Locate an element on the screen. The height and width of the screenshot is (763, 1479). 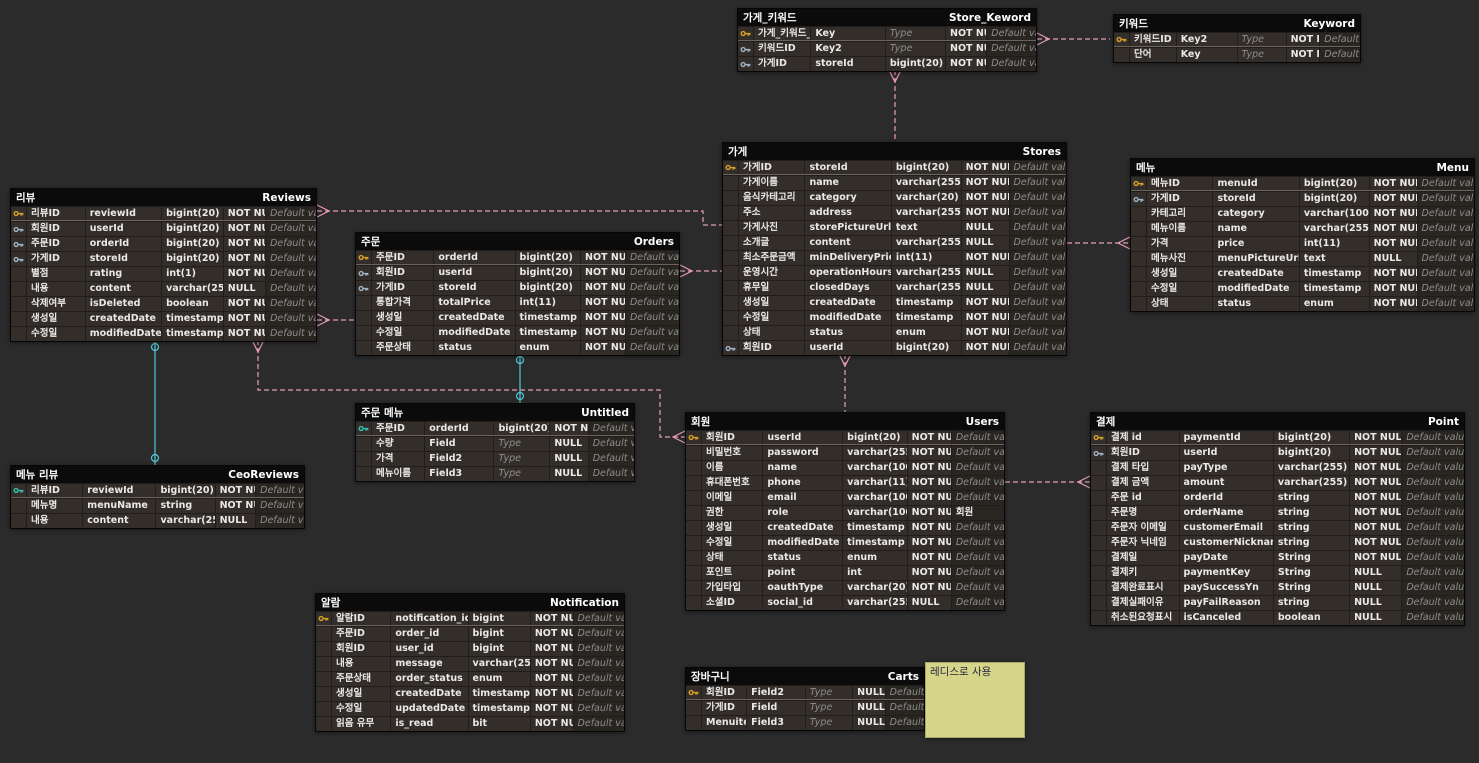
table-header: 주문 메뉴 Untitled is located at coordinates (495, 412).